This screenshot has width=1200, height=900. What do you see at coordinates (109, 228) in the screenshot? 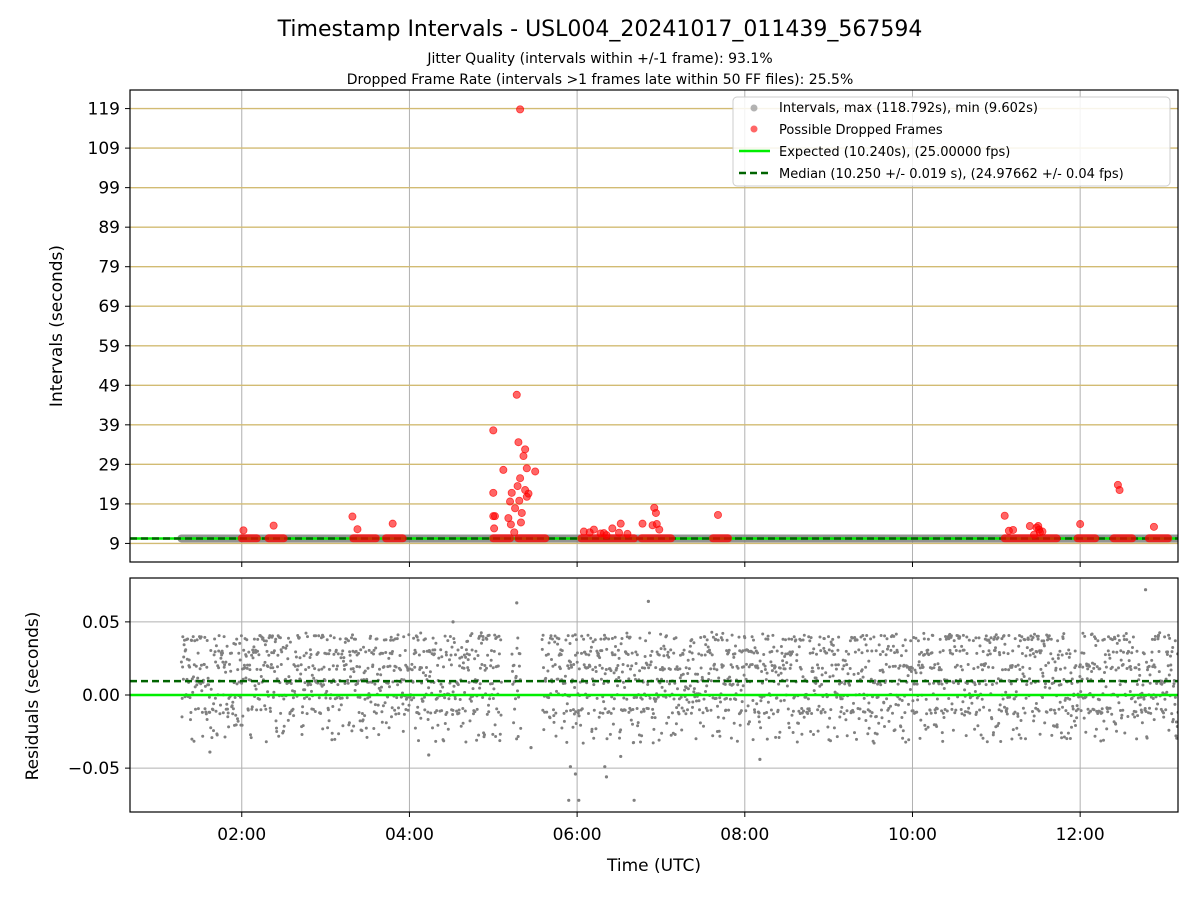
I see `intervals-y-tick-label: 89` at bounding box center [109, 228].